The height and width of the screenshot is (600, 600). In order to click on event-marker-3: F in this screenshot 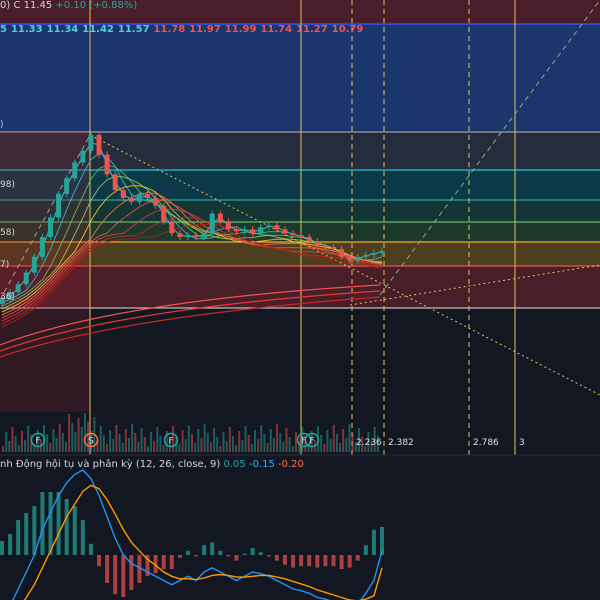, I will do `click(304, 440)`.